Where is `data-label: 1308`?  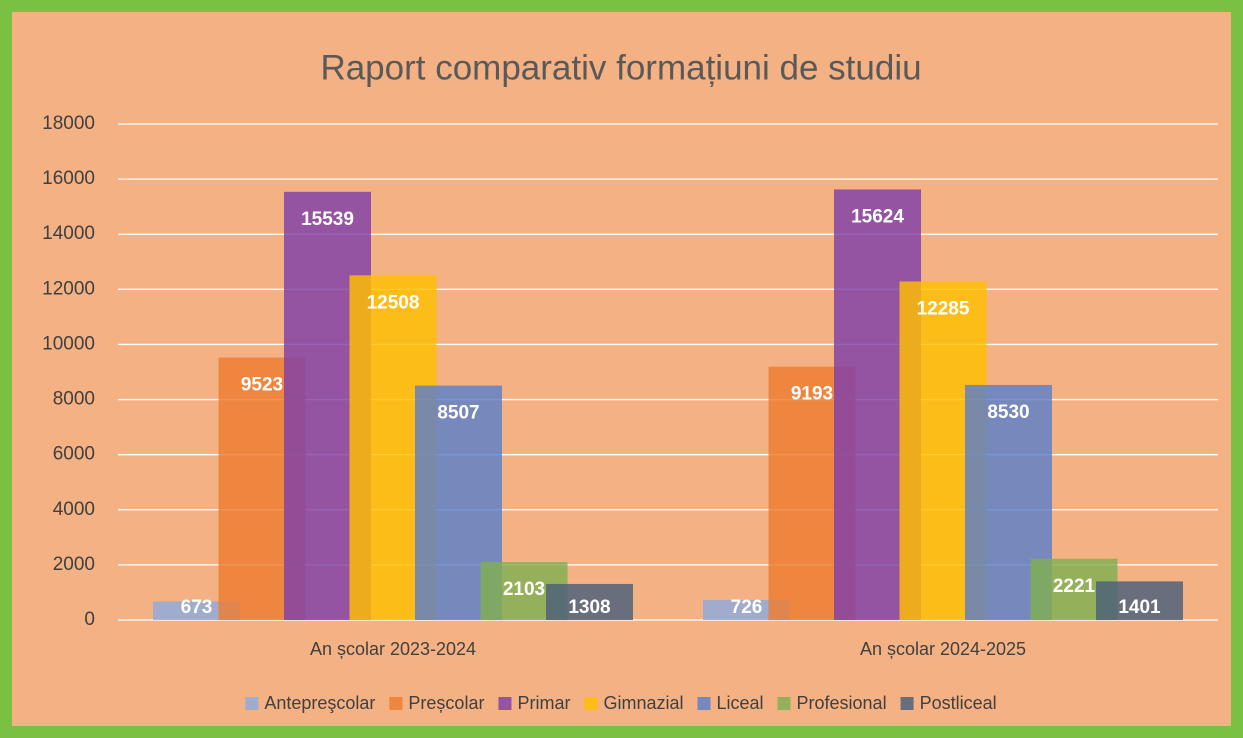 data-label: 1308 is located at coordinates (589, 607).